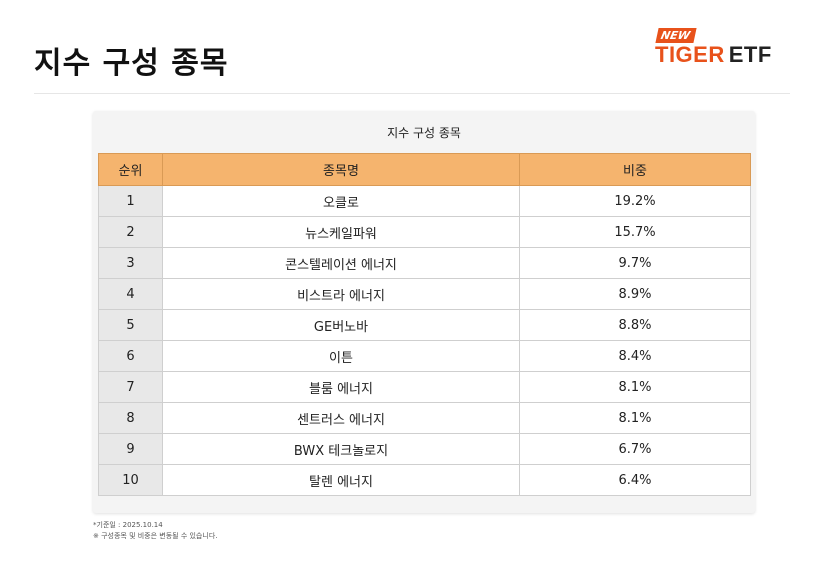 Image resolution: width=831 pixels, height=566 pixels. What do you see at coordinates (676, 35) in the screenshot?
I see `logo-new-badge: NEW` at bounding box center [676, 35].